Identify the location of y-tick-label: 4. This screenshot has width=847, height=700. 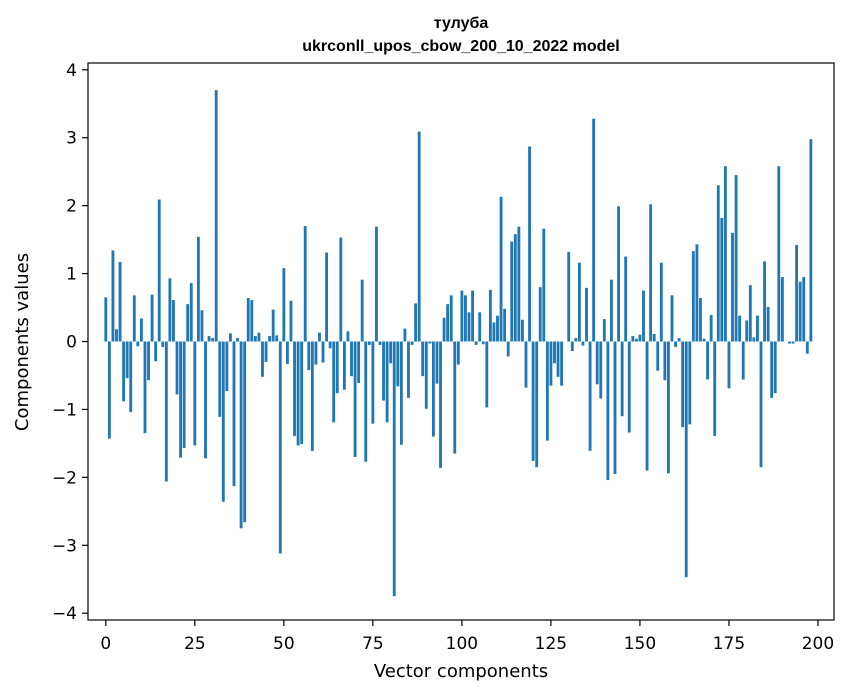
(71, 71).